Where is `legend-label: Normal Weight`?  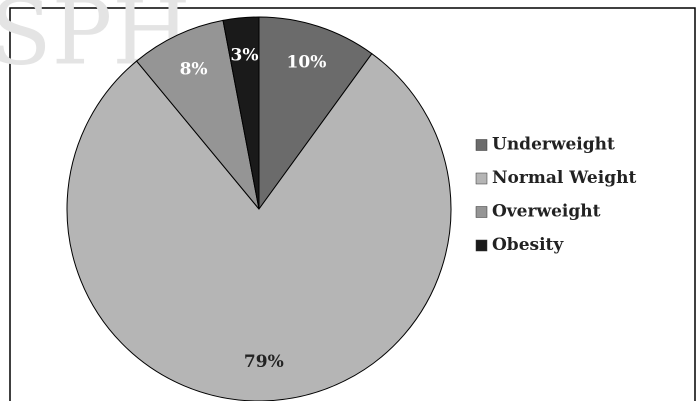
legend-label: Normal Weight is located at coordinates (564, 178).